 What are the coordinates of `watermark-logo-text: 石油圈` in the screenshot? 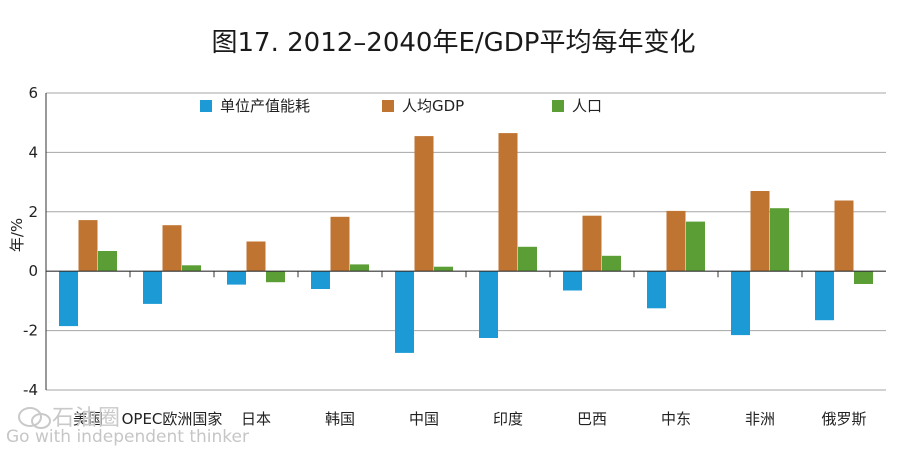 It's located at (87, 418).